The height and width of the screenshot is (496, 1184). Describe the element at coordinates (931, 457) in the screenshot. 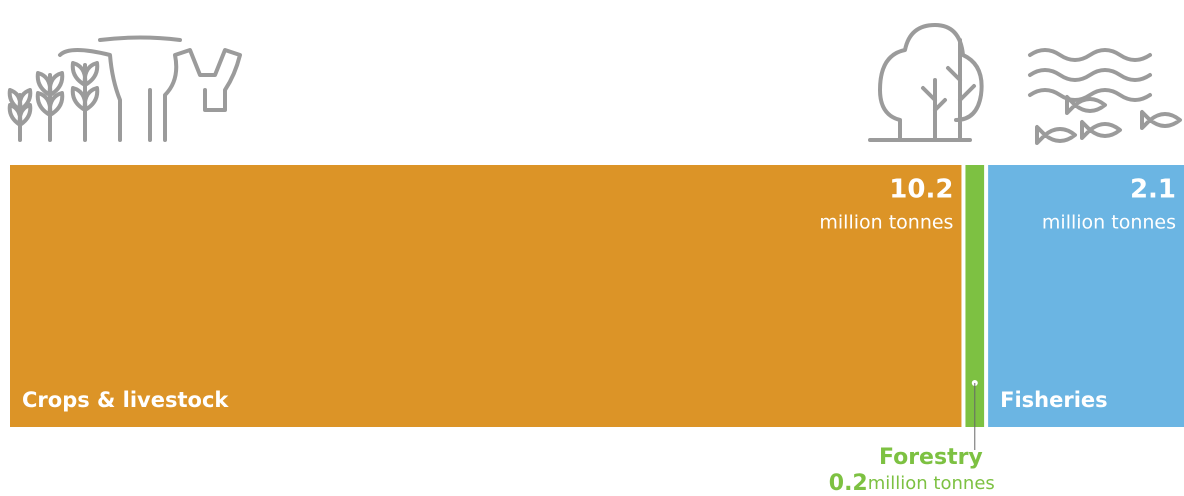

I see `segment-name: Forestry` at that location.